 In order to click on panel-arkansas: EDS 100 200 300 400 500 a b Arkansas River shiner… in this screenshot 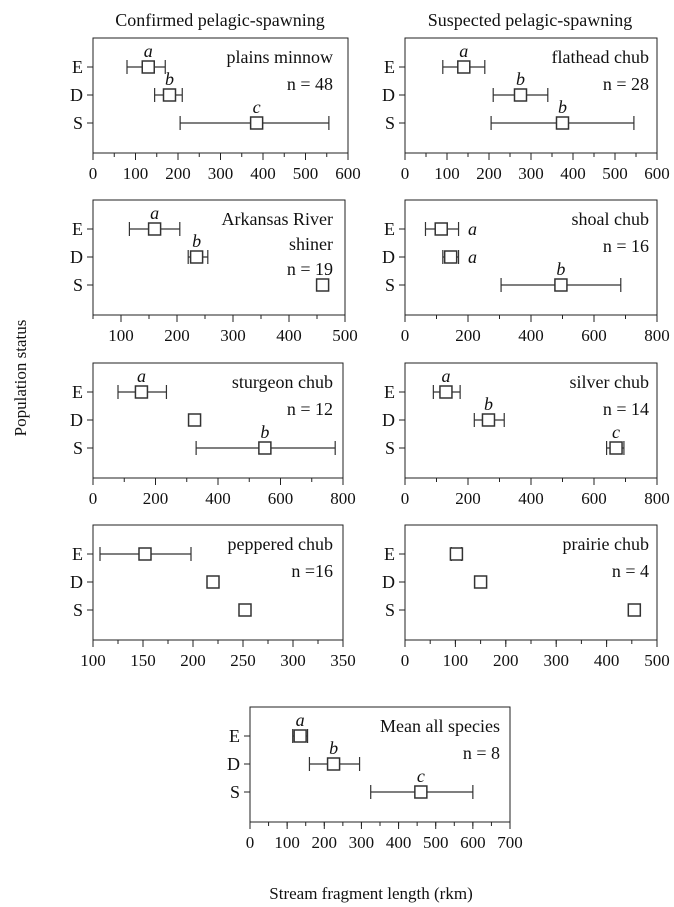, I will do `click(214, 272)`.